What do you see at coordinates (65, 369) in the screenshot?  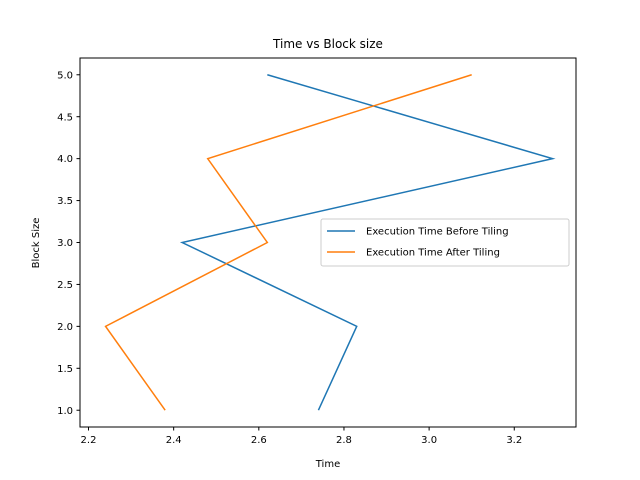 I see `y-tick-label: 1.5` at bounding box center [65, 369].